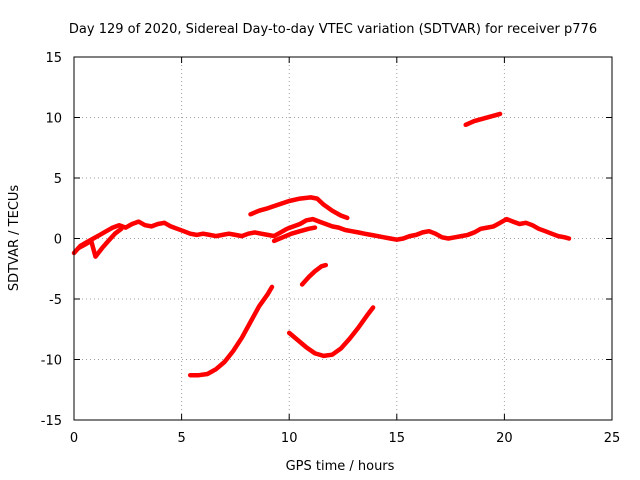 This screenshot has height=480, width=640. What do you see at coordinates (51, 421) in the screenshot?
I see `y-tick-label: -15` at bounding box center [51, 421].